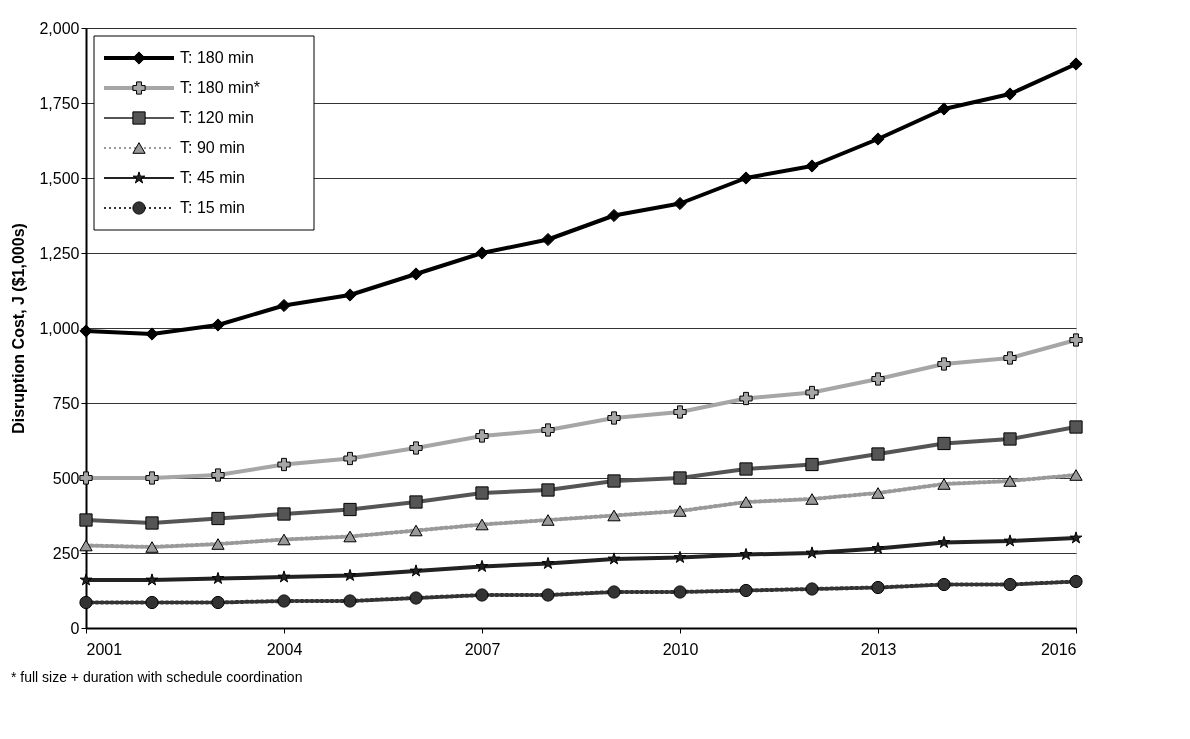  I want to click on text: * full size + duration with schedule coordination, so click(156, 677).